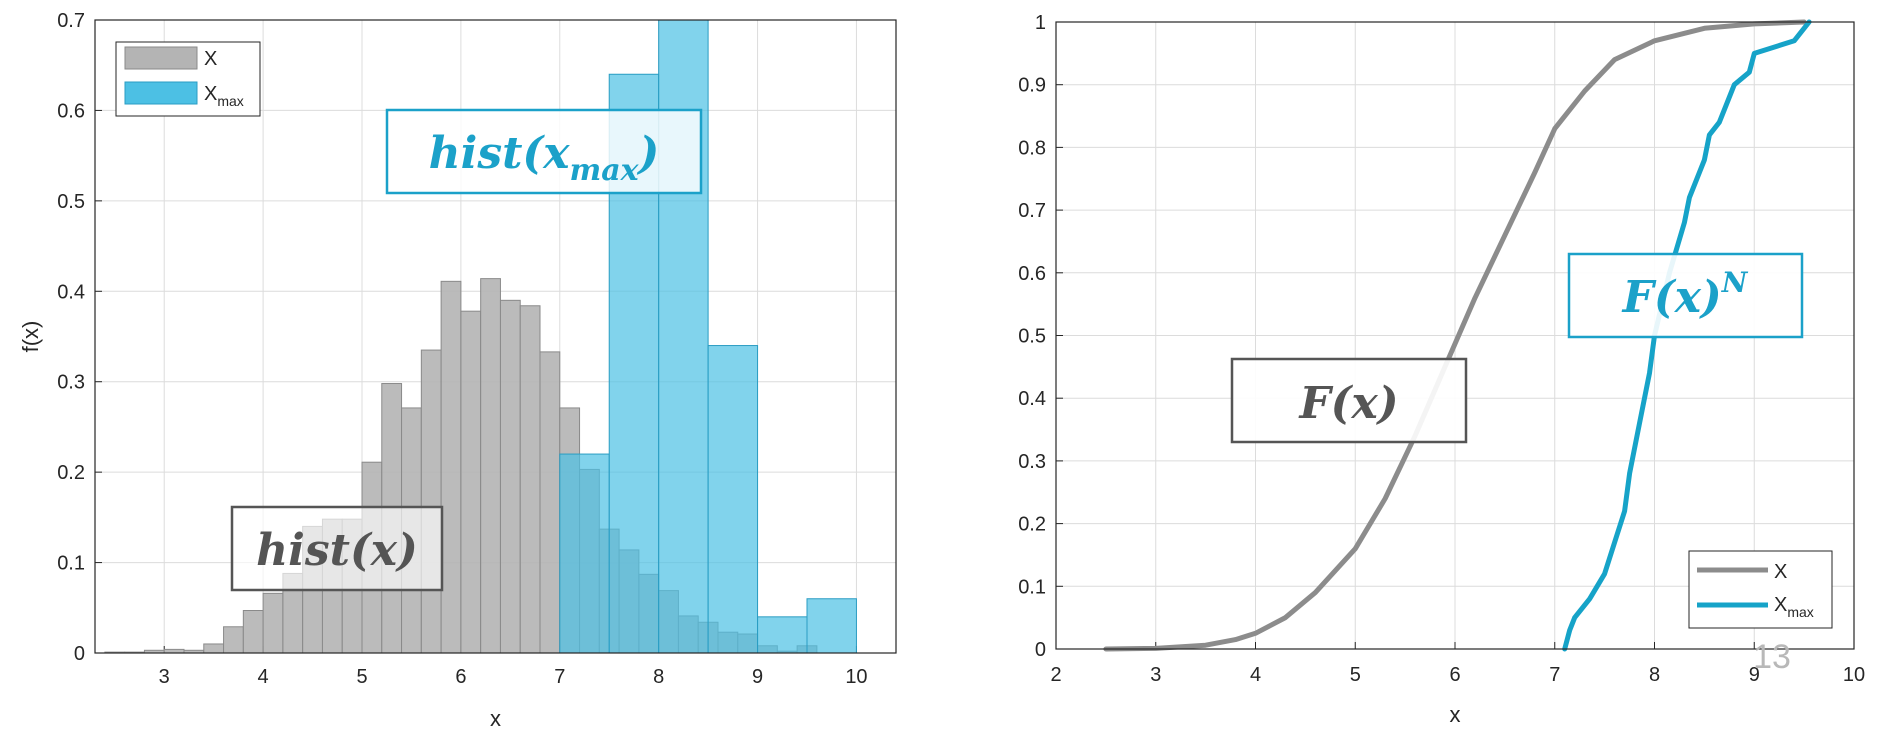 Image resolution: width=1878 pixels, height=736 pixels. I want to click on right-y-tick-label: 1, so click(1040, 23).